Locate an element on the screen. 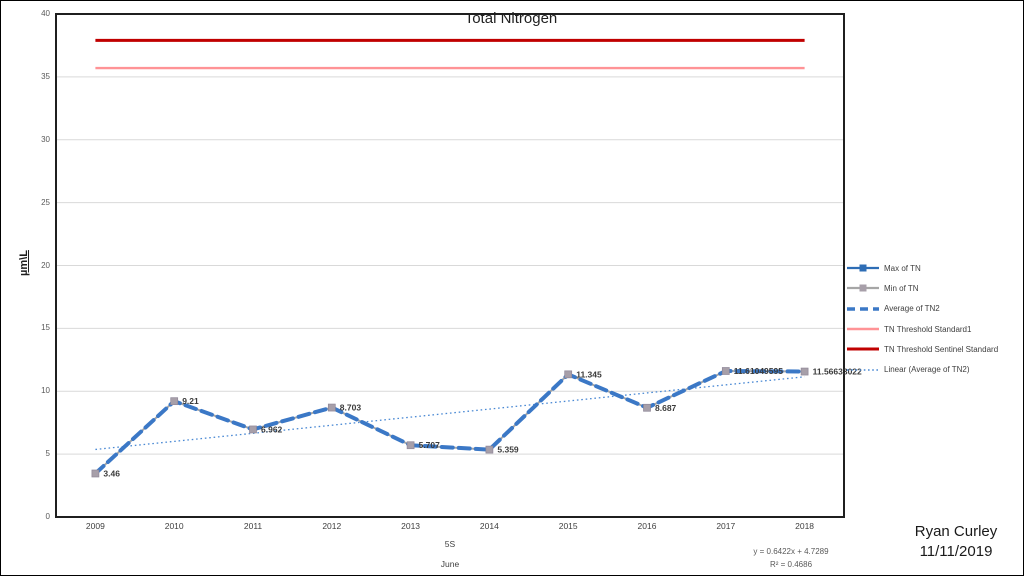  axis-field-label-5s: 5S is located at coordinates (450, 544).